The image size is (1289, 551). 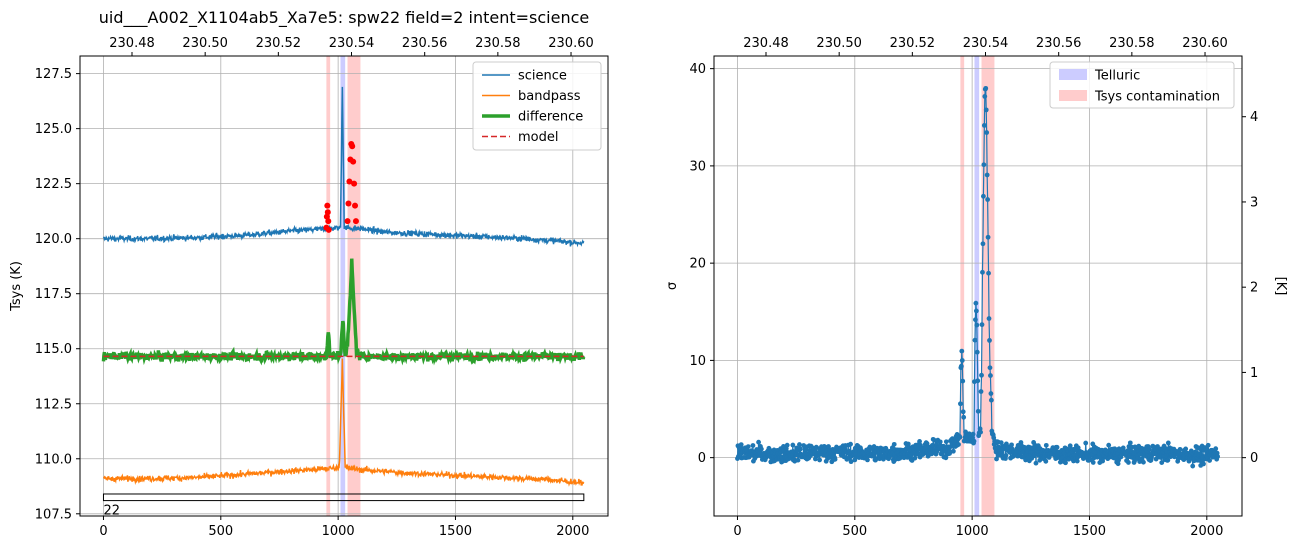 I want to click on y-tick-label: 125.0, so click(x=53, y=129).